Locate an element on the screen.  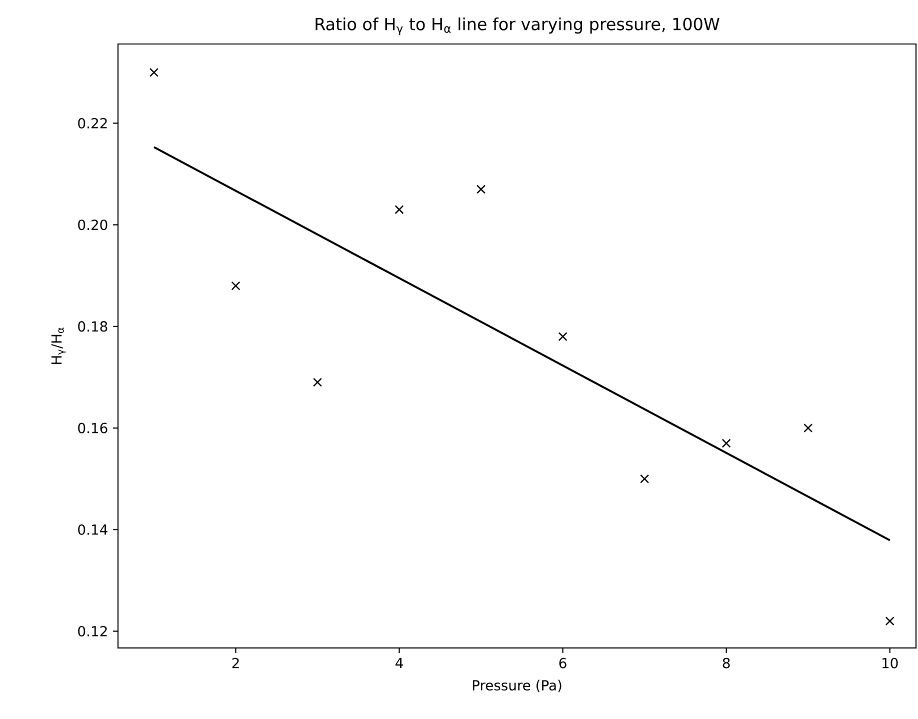
y-tick-label: 0.22 is located at coordinates (92, 123).